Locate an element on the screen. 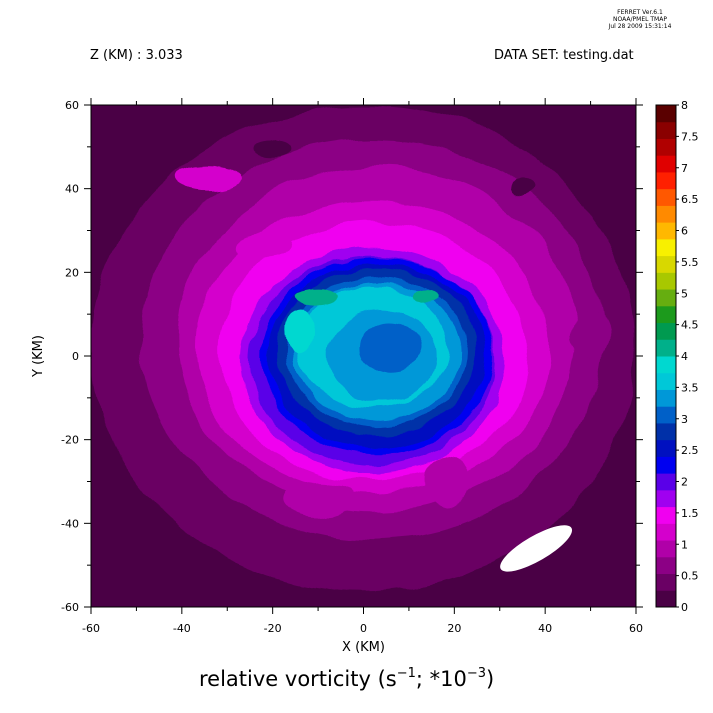  caption-mid: ; *10 is located at coordinates (441, 679).